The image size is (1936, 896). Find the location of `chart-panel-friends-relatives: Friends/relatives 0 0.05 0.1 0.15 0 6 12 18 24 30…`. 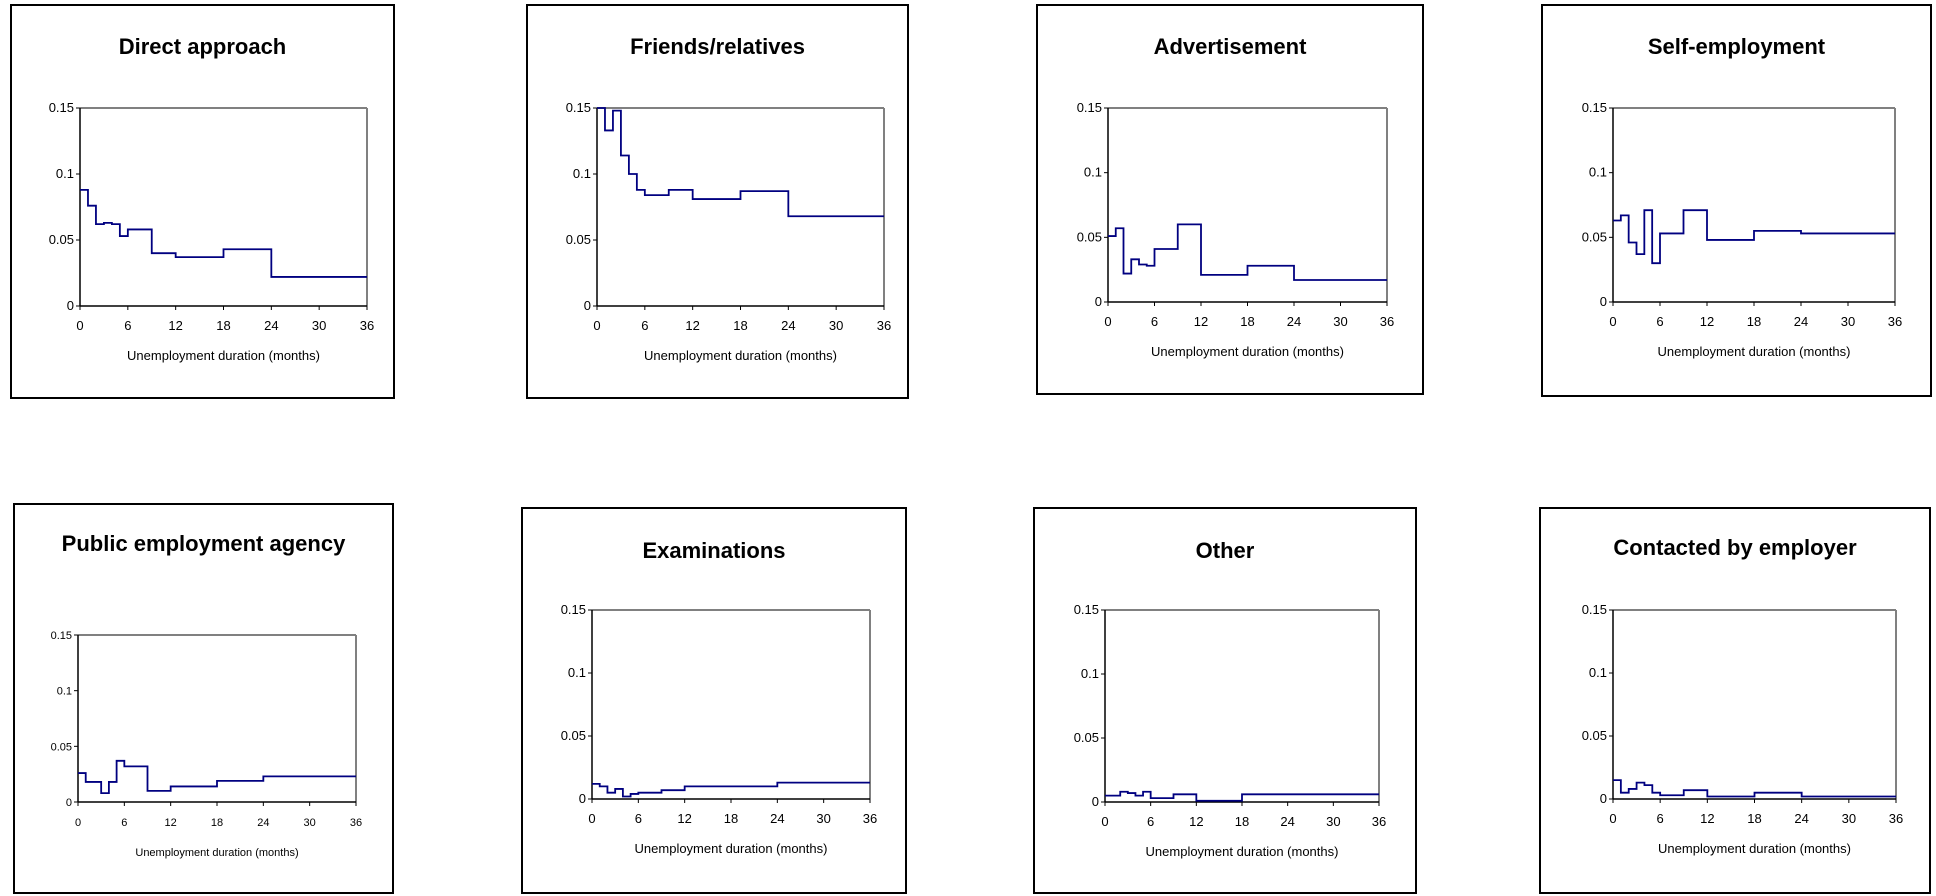

chart-panel-friends-relatives: Friends/relatives 0 0.05 0.1 0.15 0 6 12 18 24 30… is located at coordinates (717, 201).